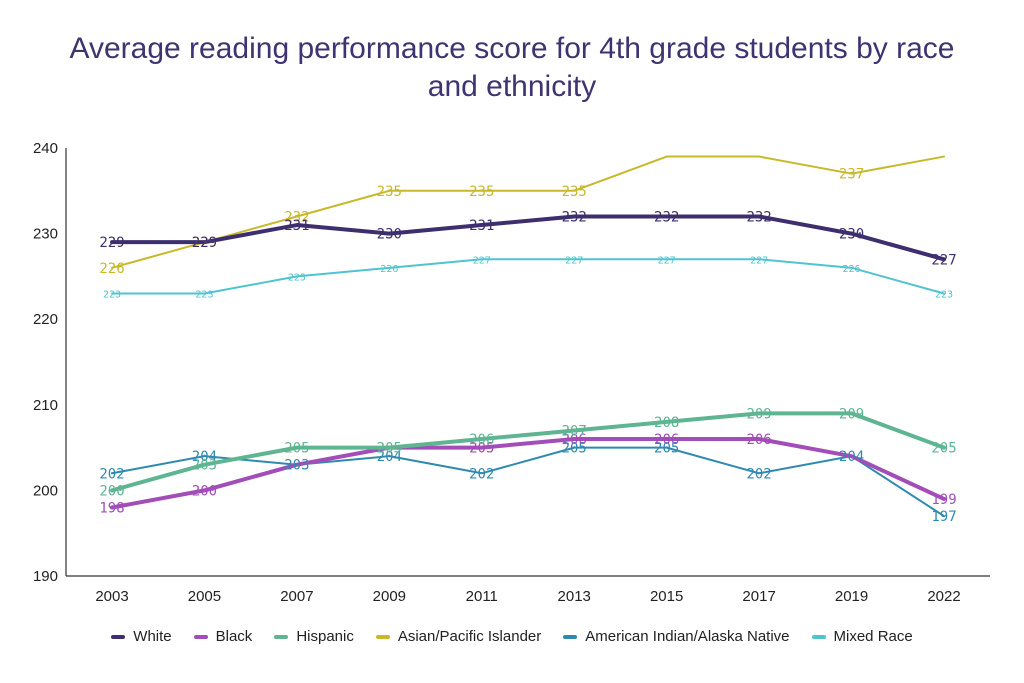 Image resolution: width=1024 pixels, height=683 pixels. Describe the element at coordinates (481, 449) in the screenshot. I see `data-label-black: 205` at that location.